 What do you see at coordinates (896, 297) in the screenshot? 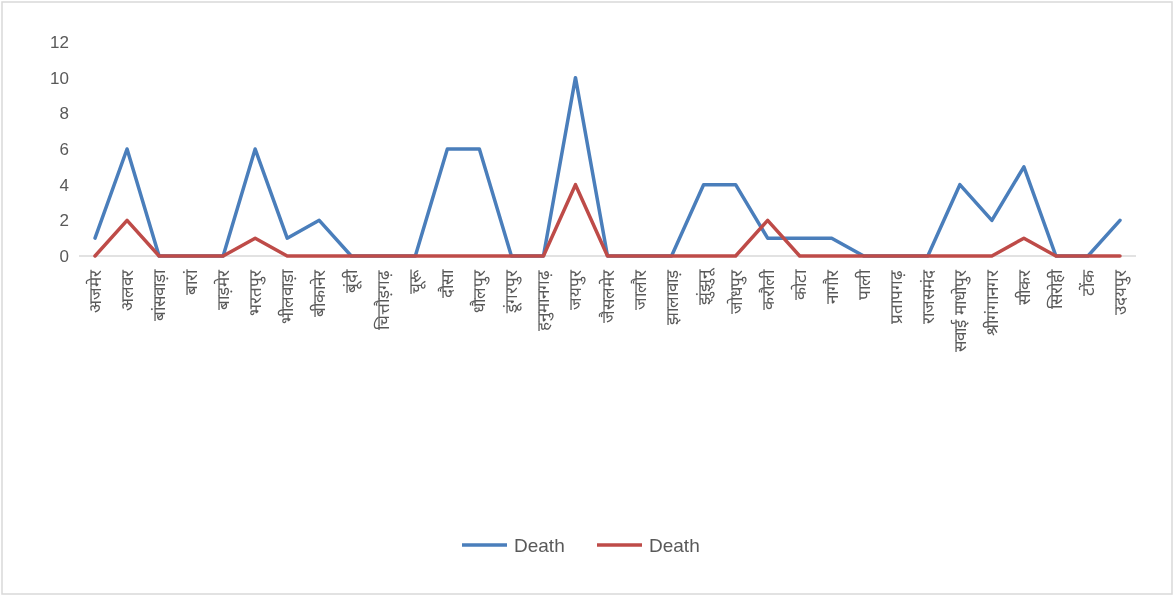
I see `x-tick-label: प्रतापगढ़` at bounding box center [896, 297].